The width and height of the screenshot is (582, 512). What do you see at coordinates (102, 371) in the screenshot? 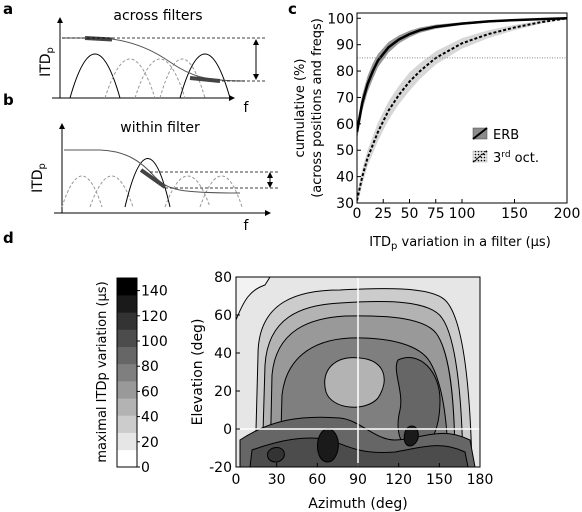
I see `colorbar-label: maximal ITDp variation (µs)` at bounding box center [102, 371].